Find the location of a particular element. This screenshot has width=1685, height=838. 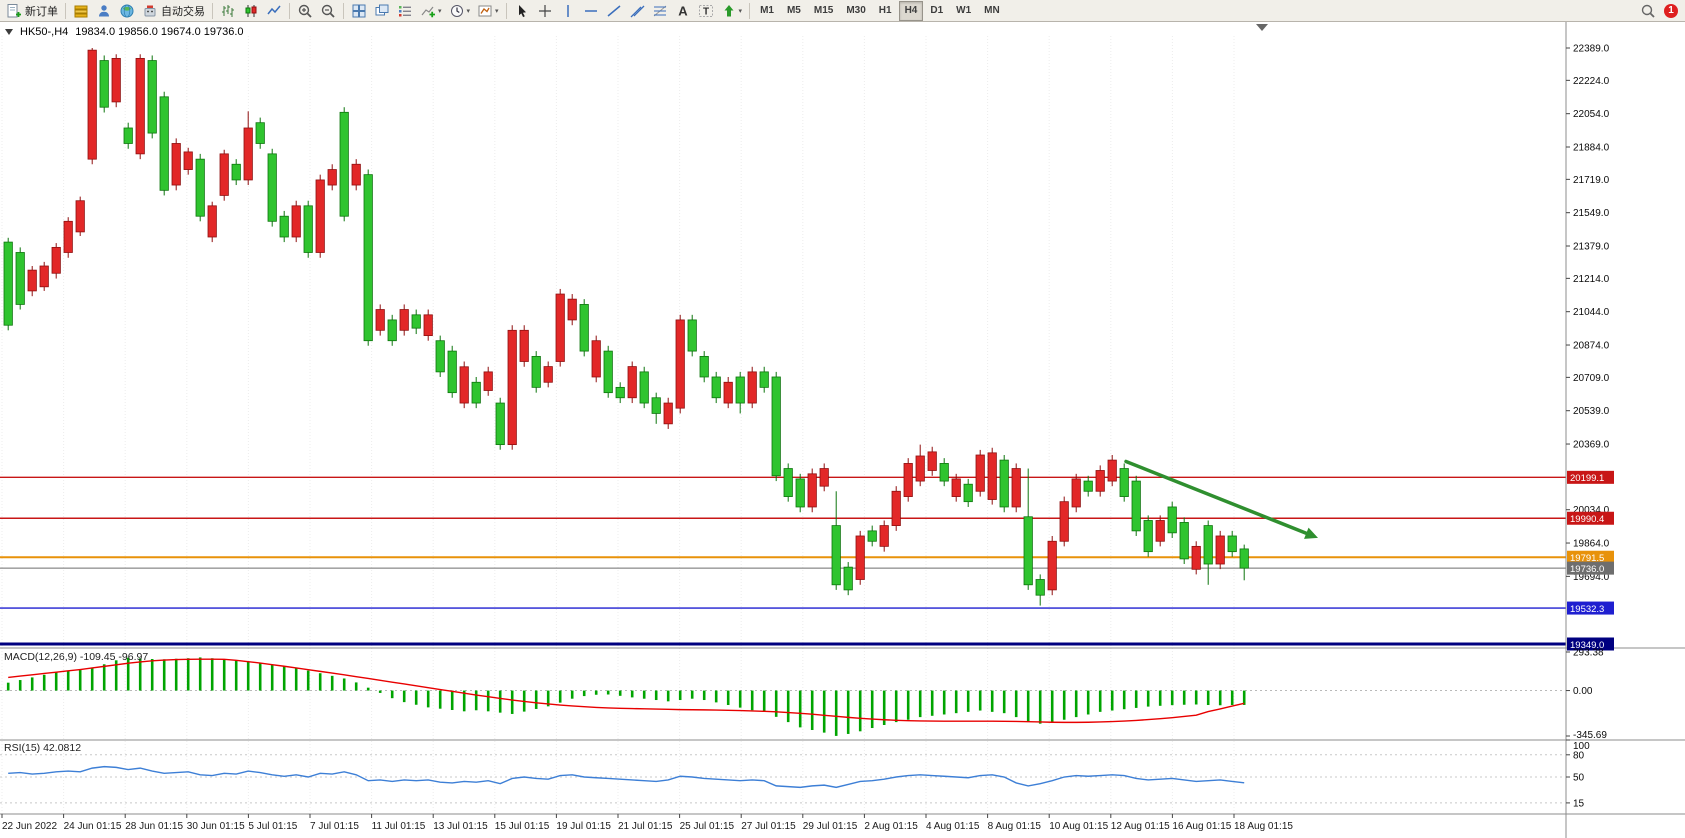

svg-text: 20709.0 is located at coordinates (1591, 378).